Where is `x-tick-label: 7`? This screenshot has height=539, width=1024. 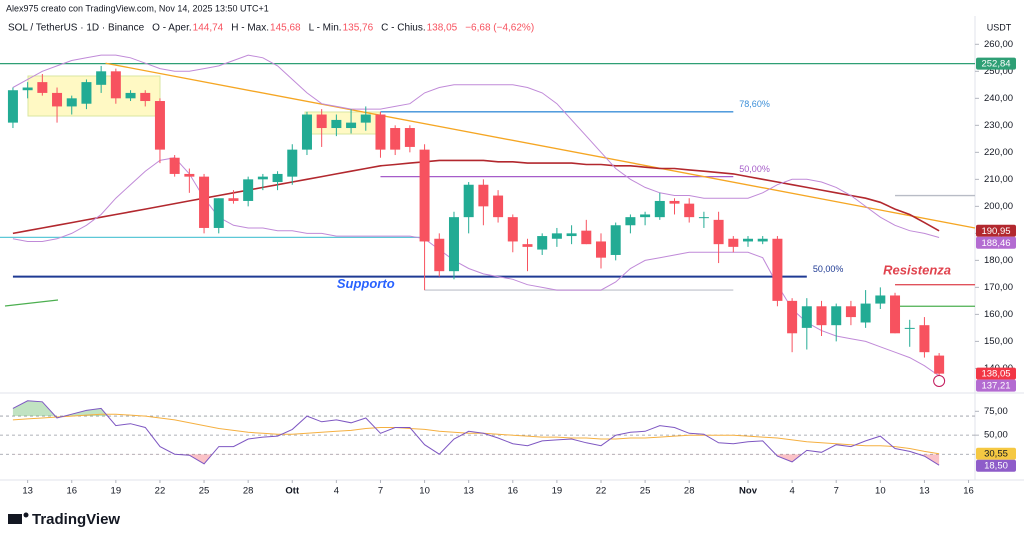
x-tick-label: 7 is located at coordinates (836, 491).